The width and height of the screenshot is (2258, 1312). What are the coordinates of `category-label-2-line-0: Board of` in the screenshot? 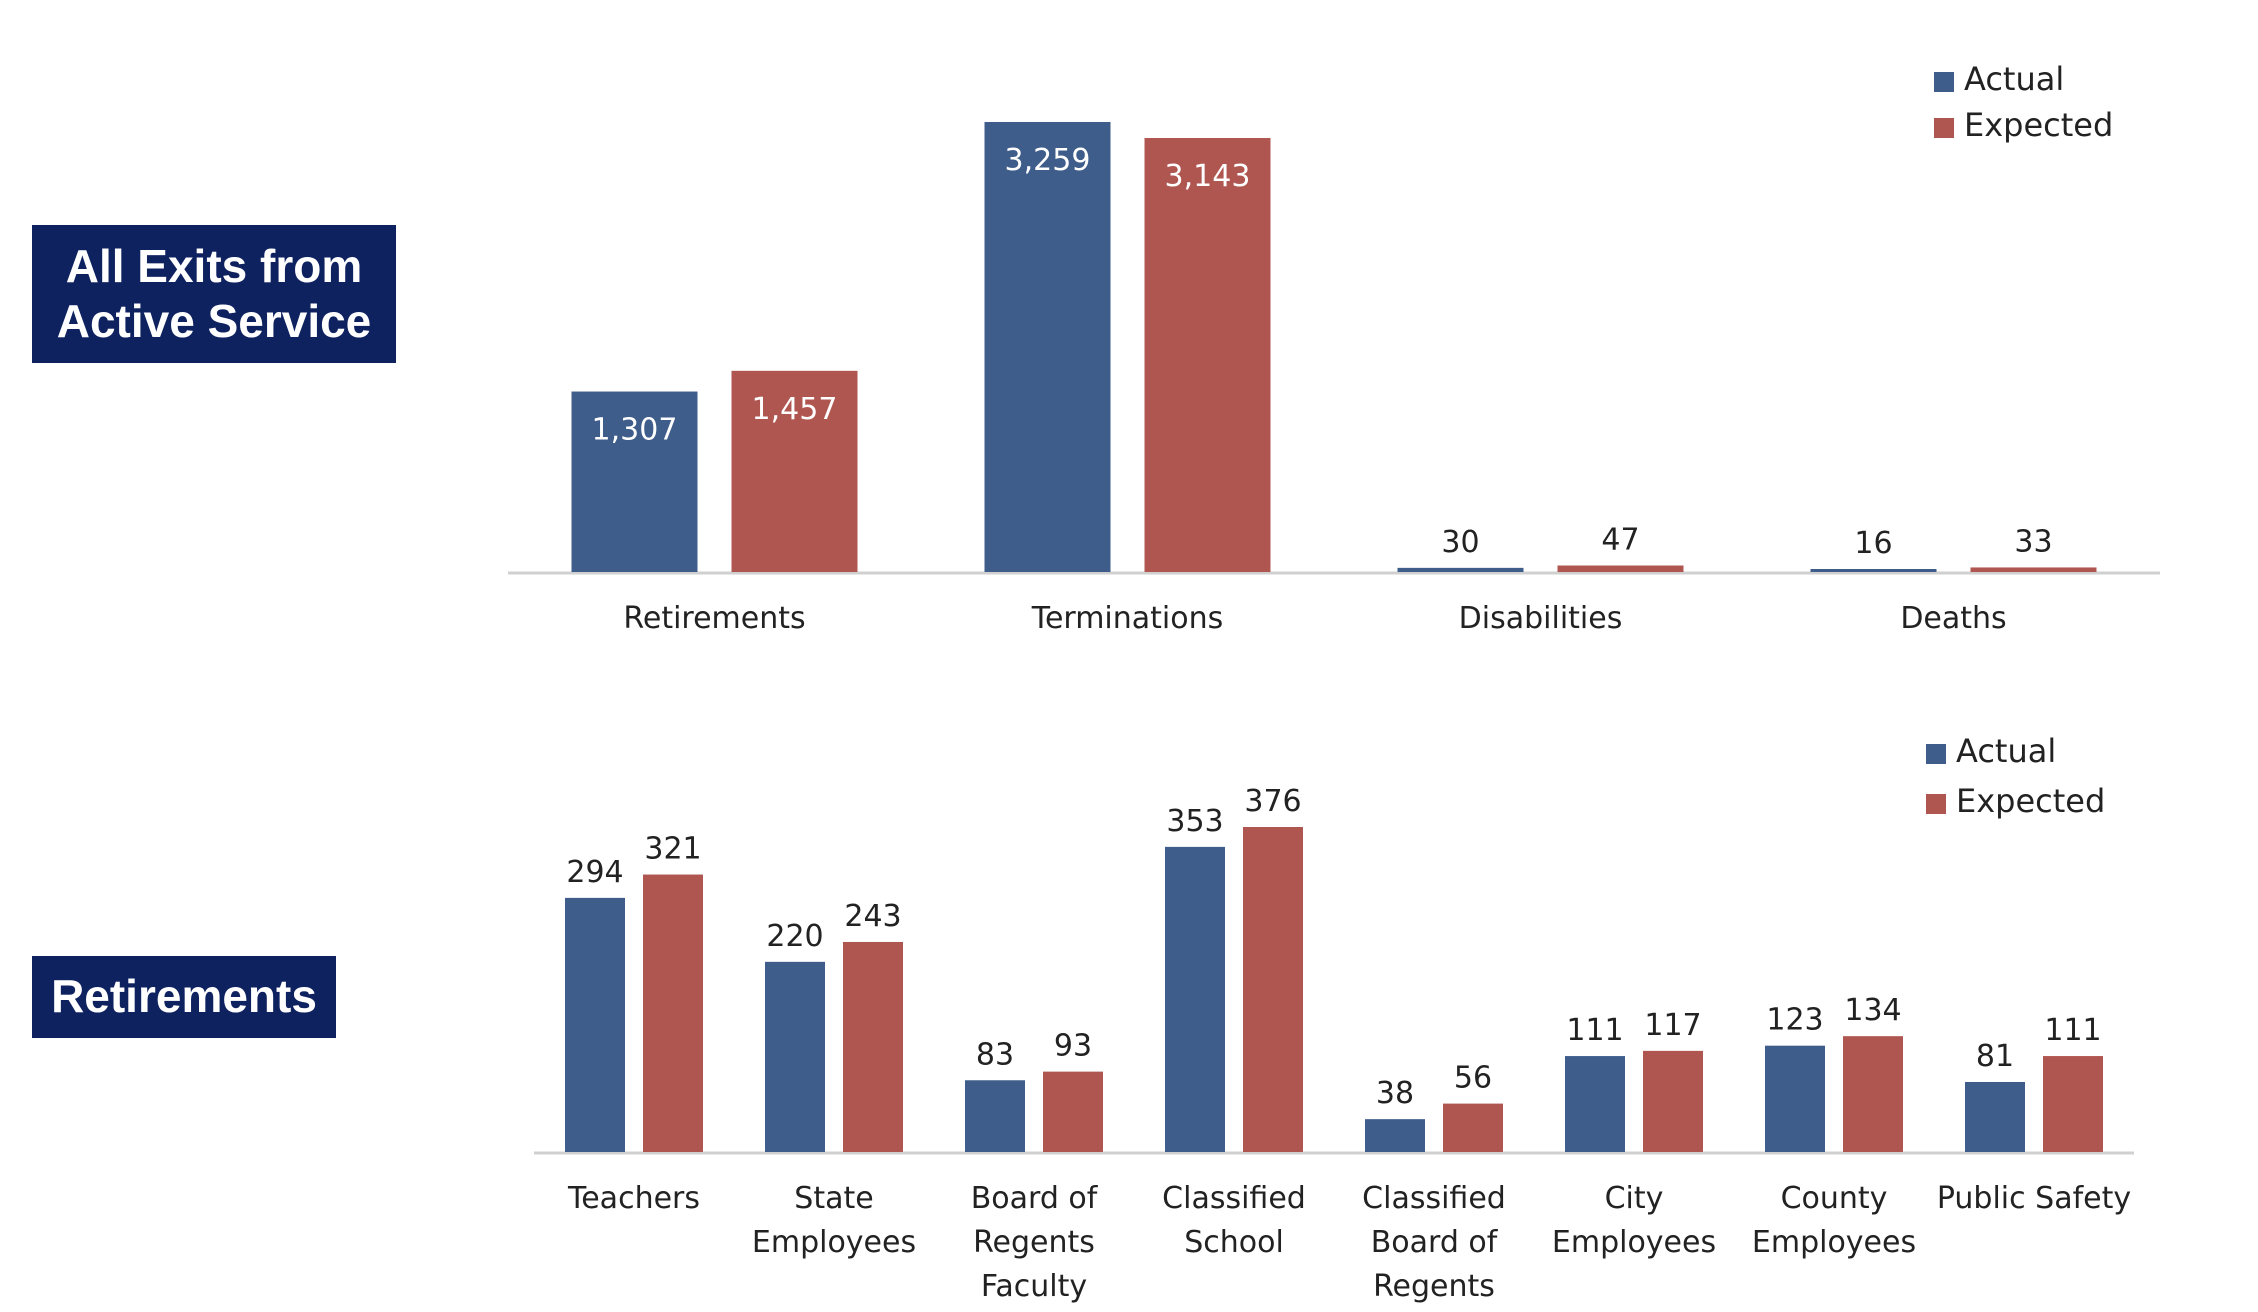 It's located at (1035, 1198).